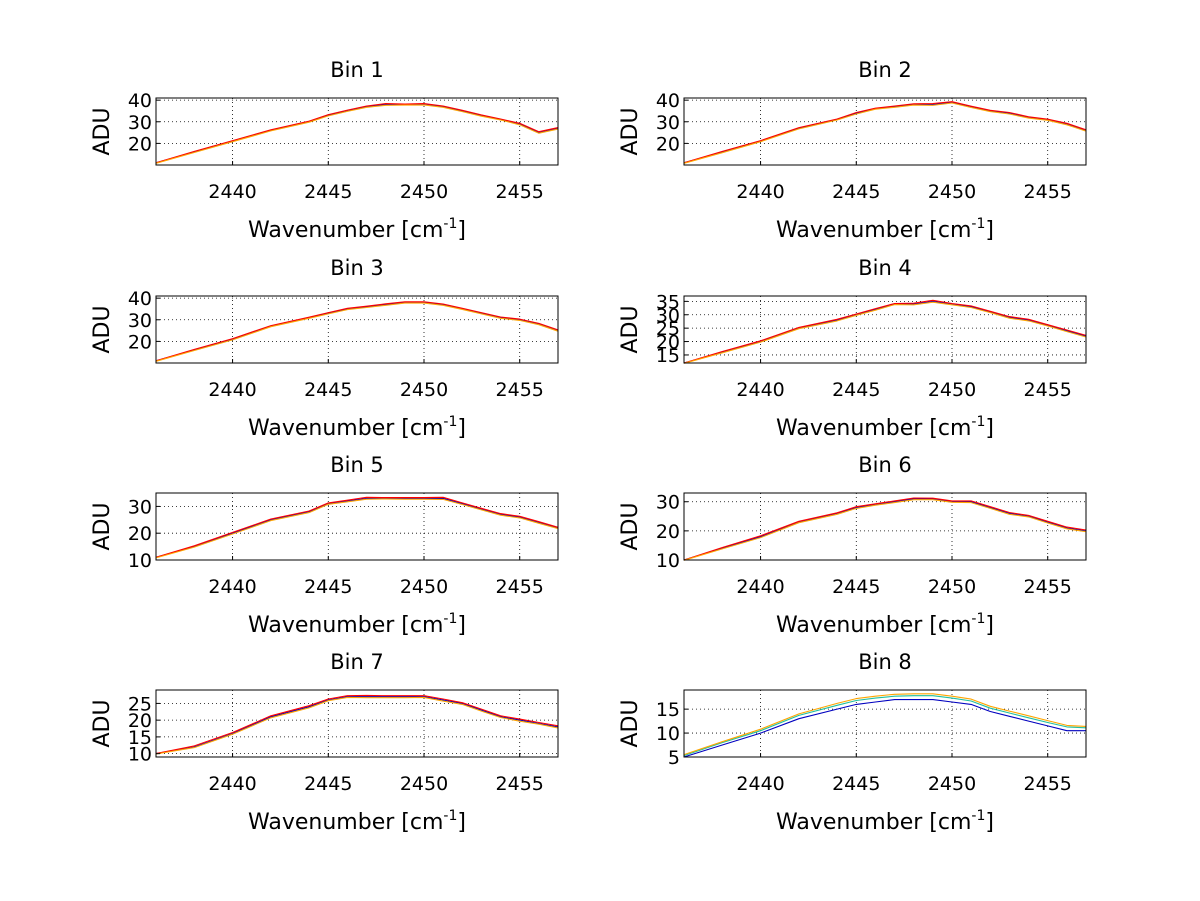  I want to click on subplot-title: Bin 1, so click(357, 70).